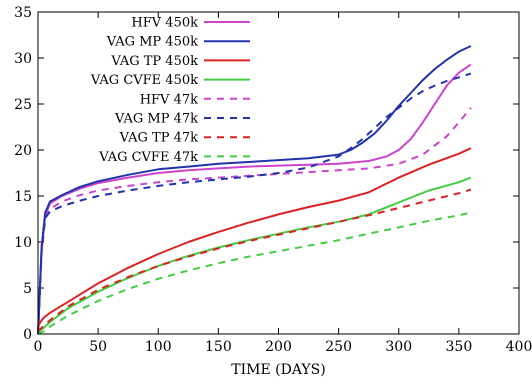 Image resolution: width=532 pixels, height=392 pixels. What do you see at coordinates (23, 105) in the screenshot?
I see `y-tick-label: 25` at bounding box center [23, 105].